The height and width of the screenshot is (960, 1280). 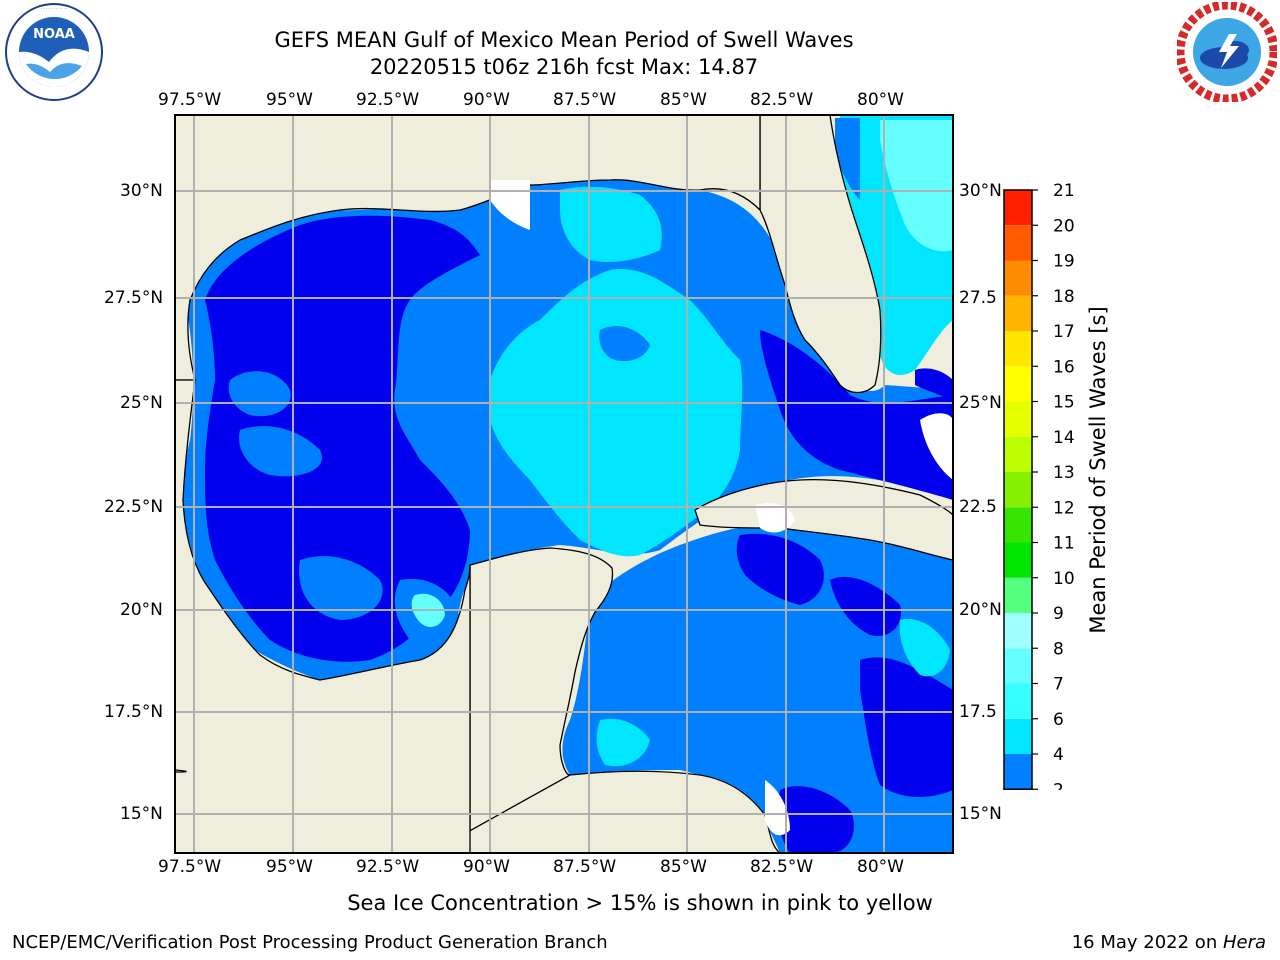 What do you see at coordinates (782, 867) in the screenshot?
I see `lon-label-bottom-7: 82.5°W` at bounding box center [782, 867].